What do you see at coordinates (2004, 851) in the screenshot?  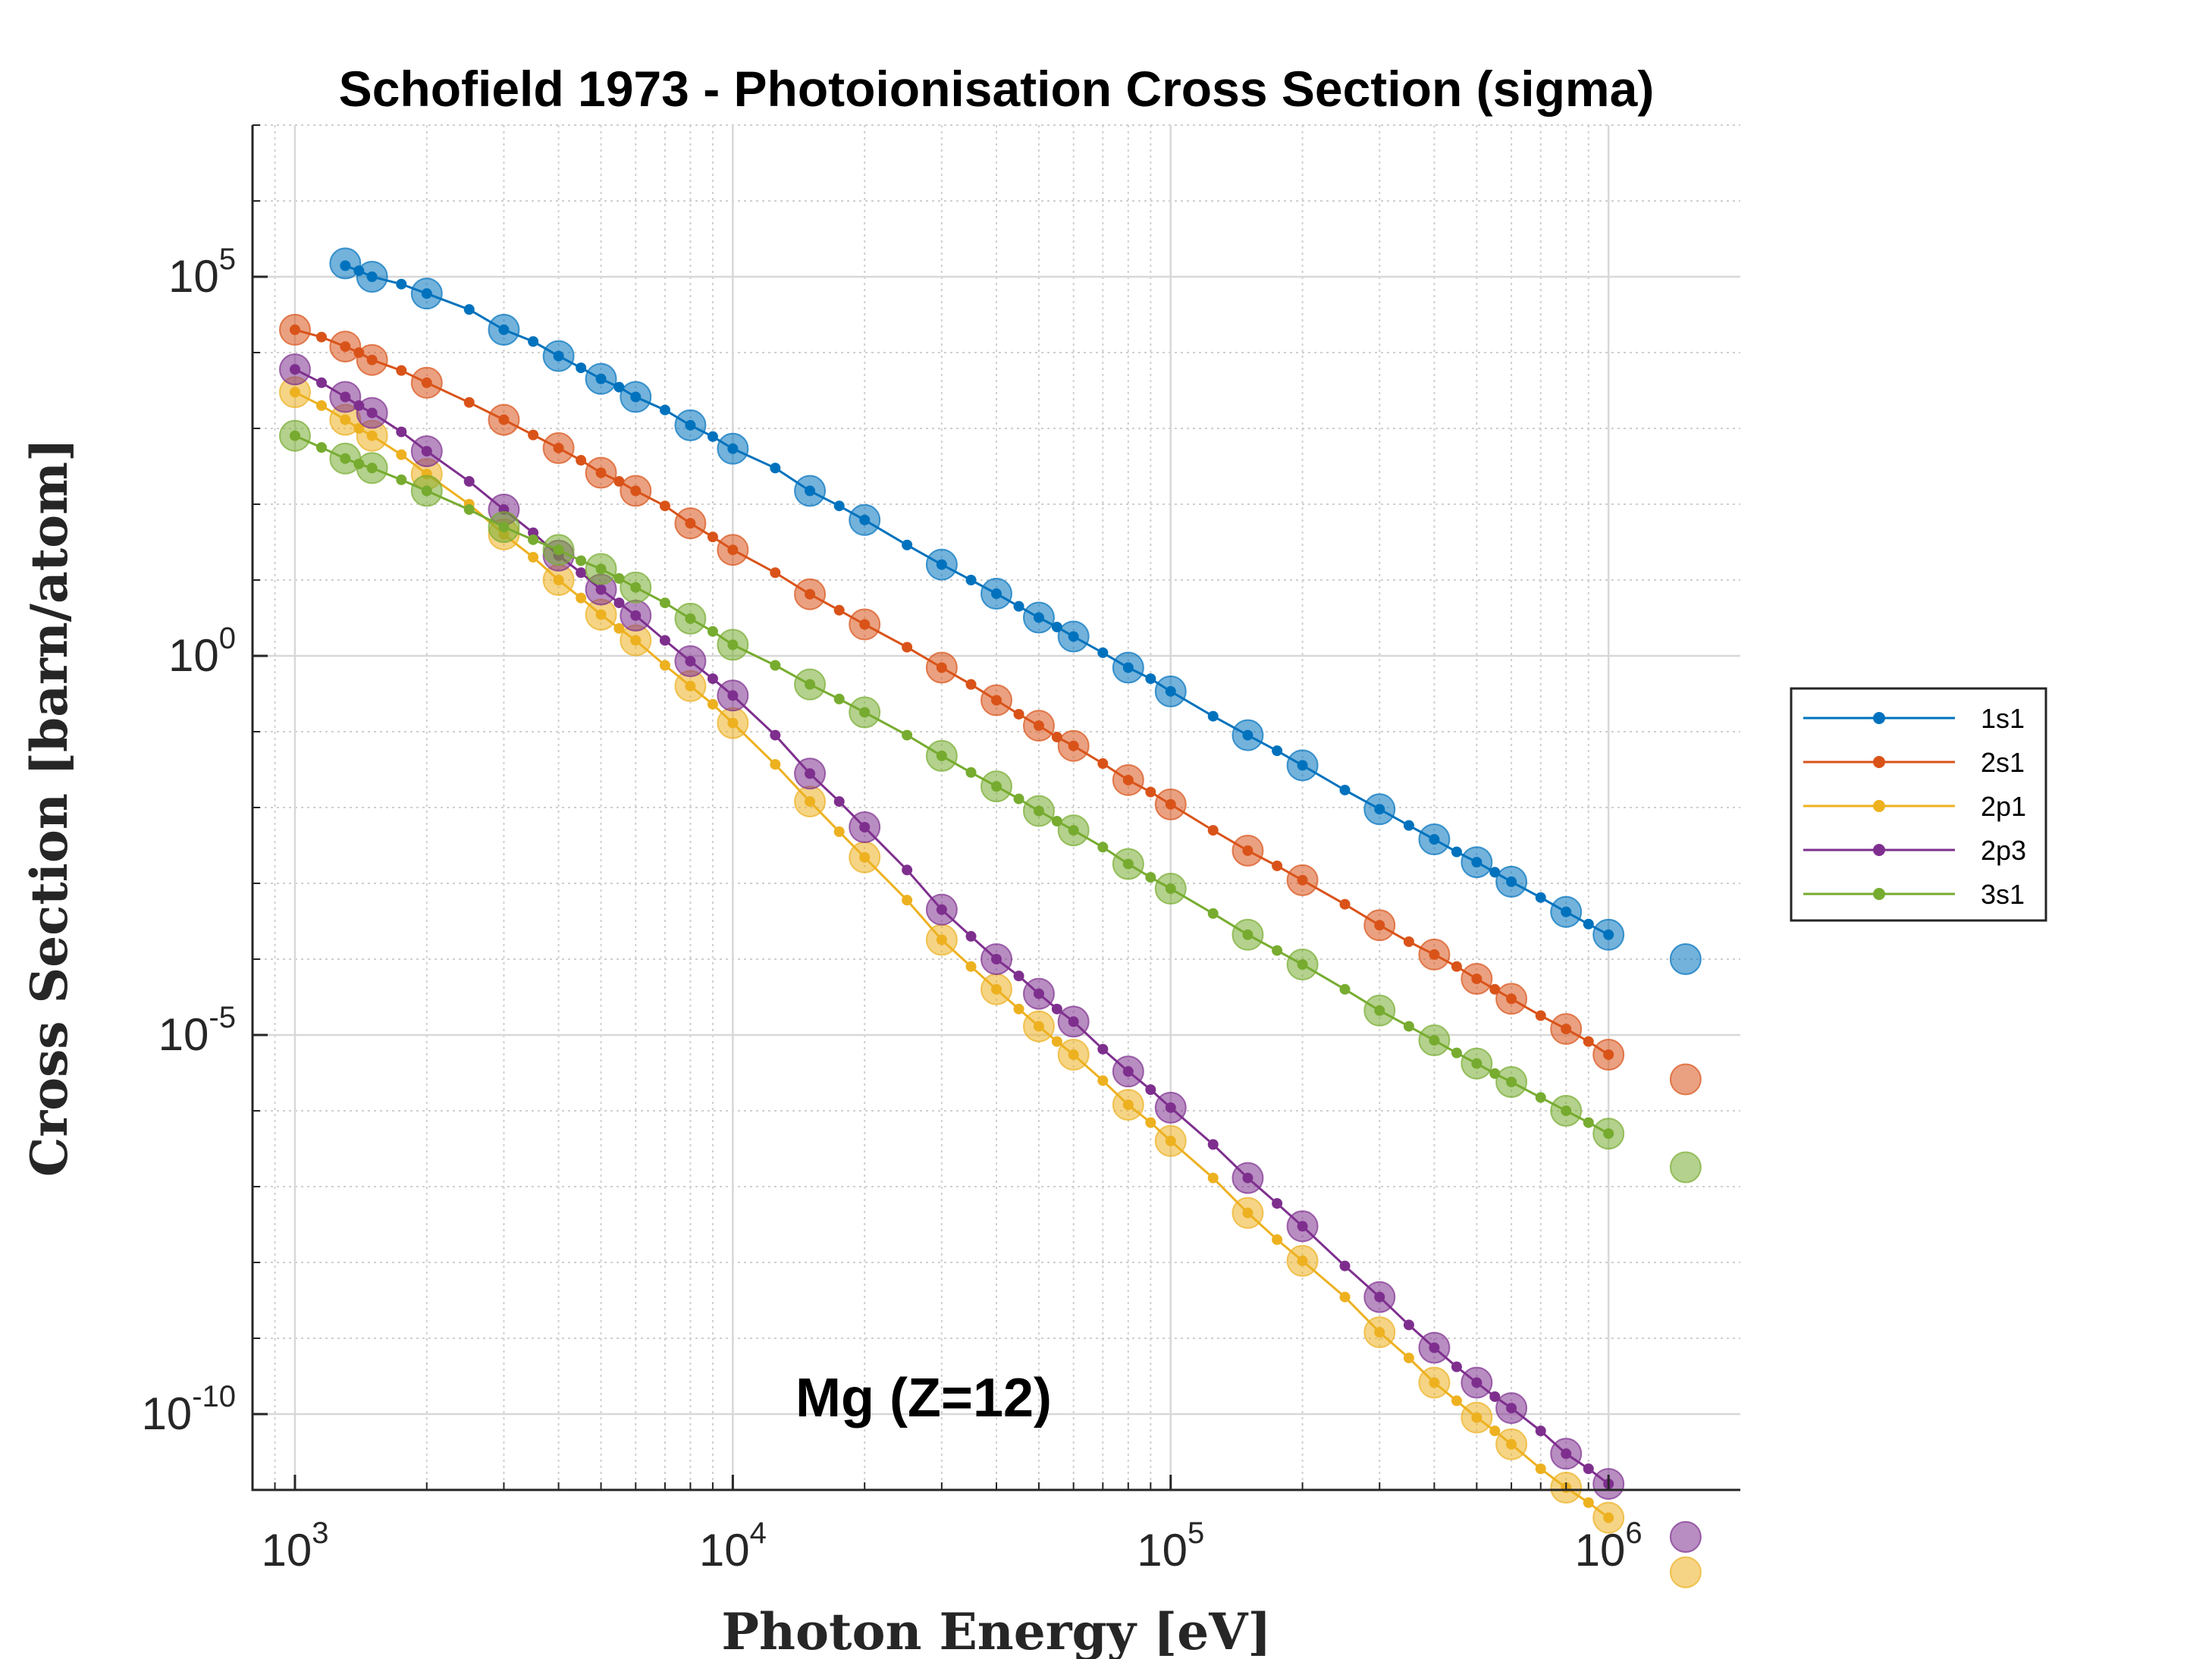 I see `legend-label: 2p3` at bounding box center [2004, 851].